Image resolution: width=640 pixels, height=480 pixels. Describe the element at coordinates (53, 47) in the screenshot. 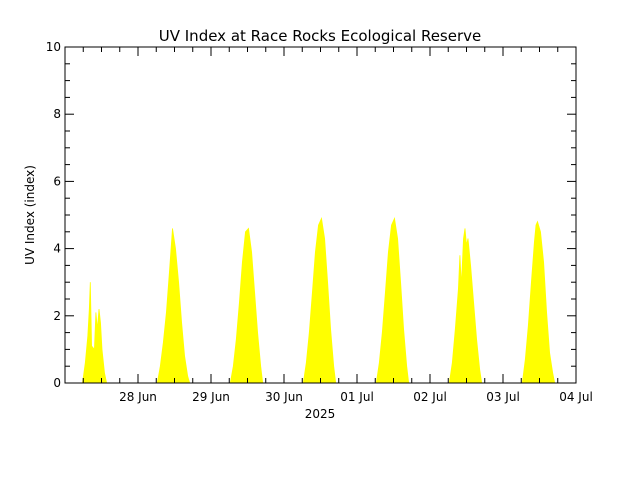

I see `y-tick-label: 10` at that location.